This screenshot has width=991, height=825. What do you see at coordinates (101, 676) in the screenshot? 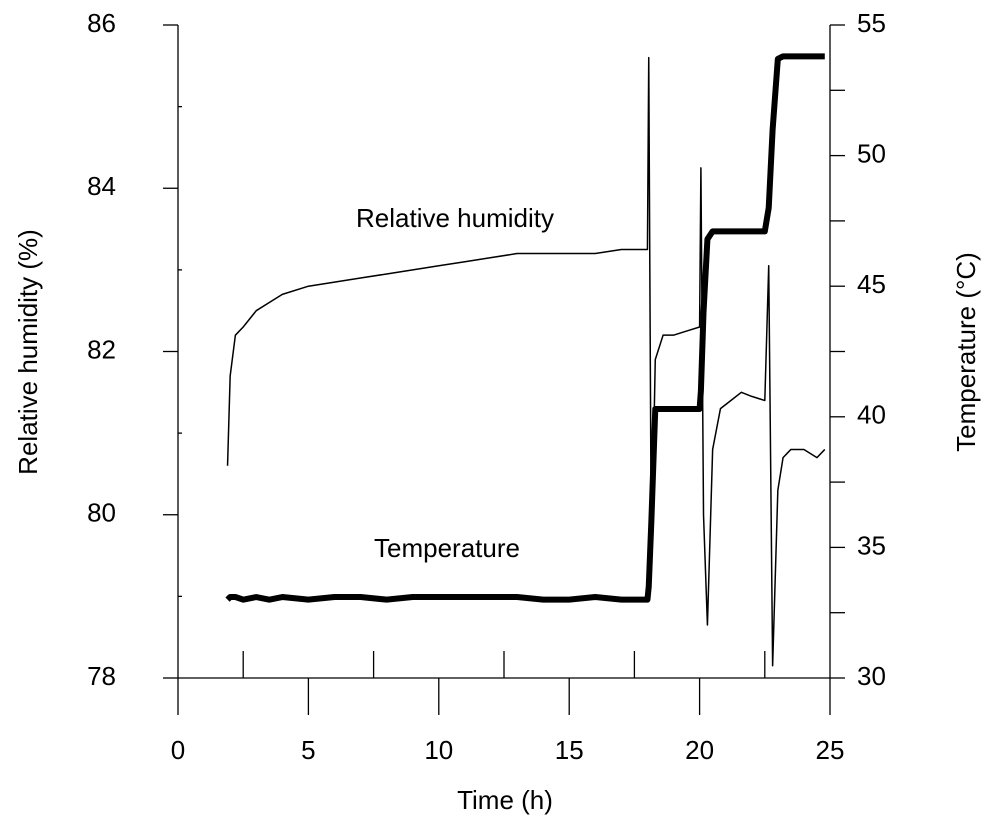
I see `y-tick-label: 78` at bounding box center [101, 676].